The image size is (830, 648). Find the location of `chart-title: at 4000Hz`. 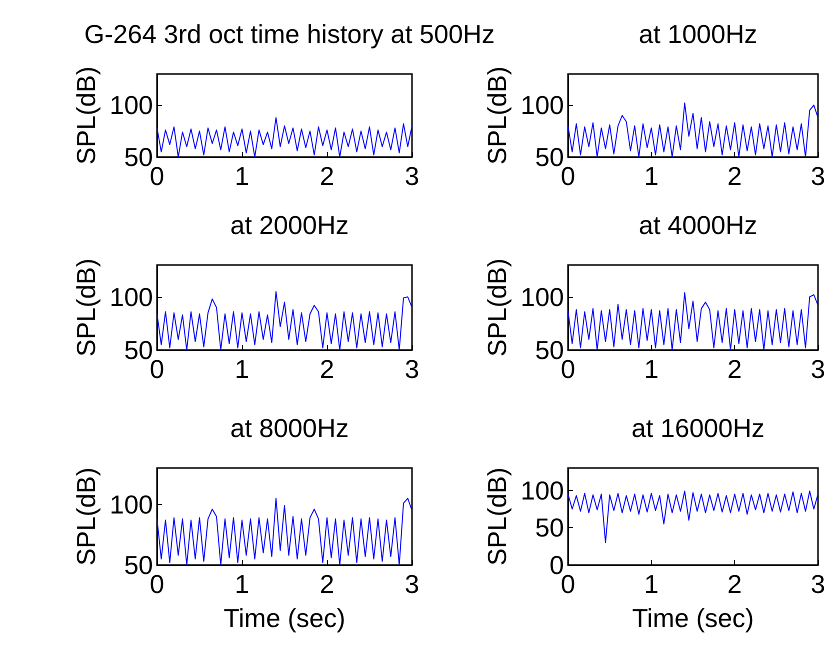

chart-title: at 4000Hz is located at coordinates (698, 225).